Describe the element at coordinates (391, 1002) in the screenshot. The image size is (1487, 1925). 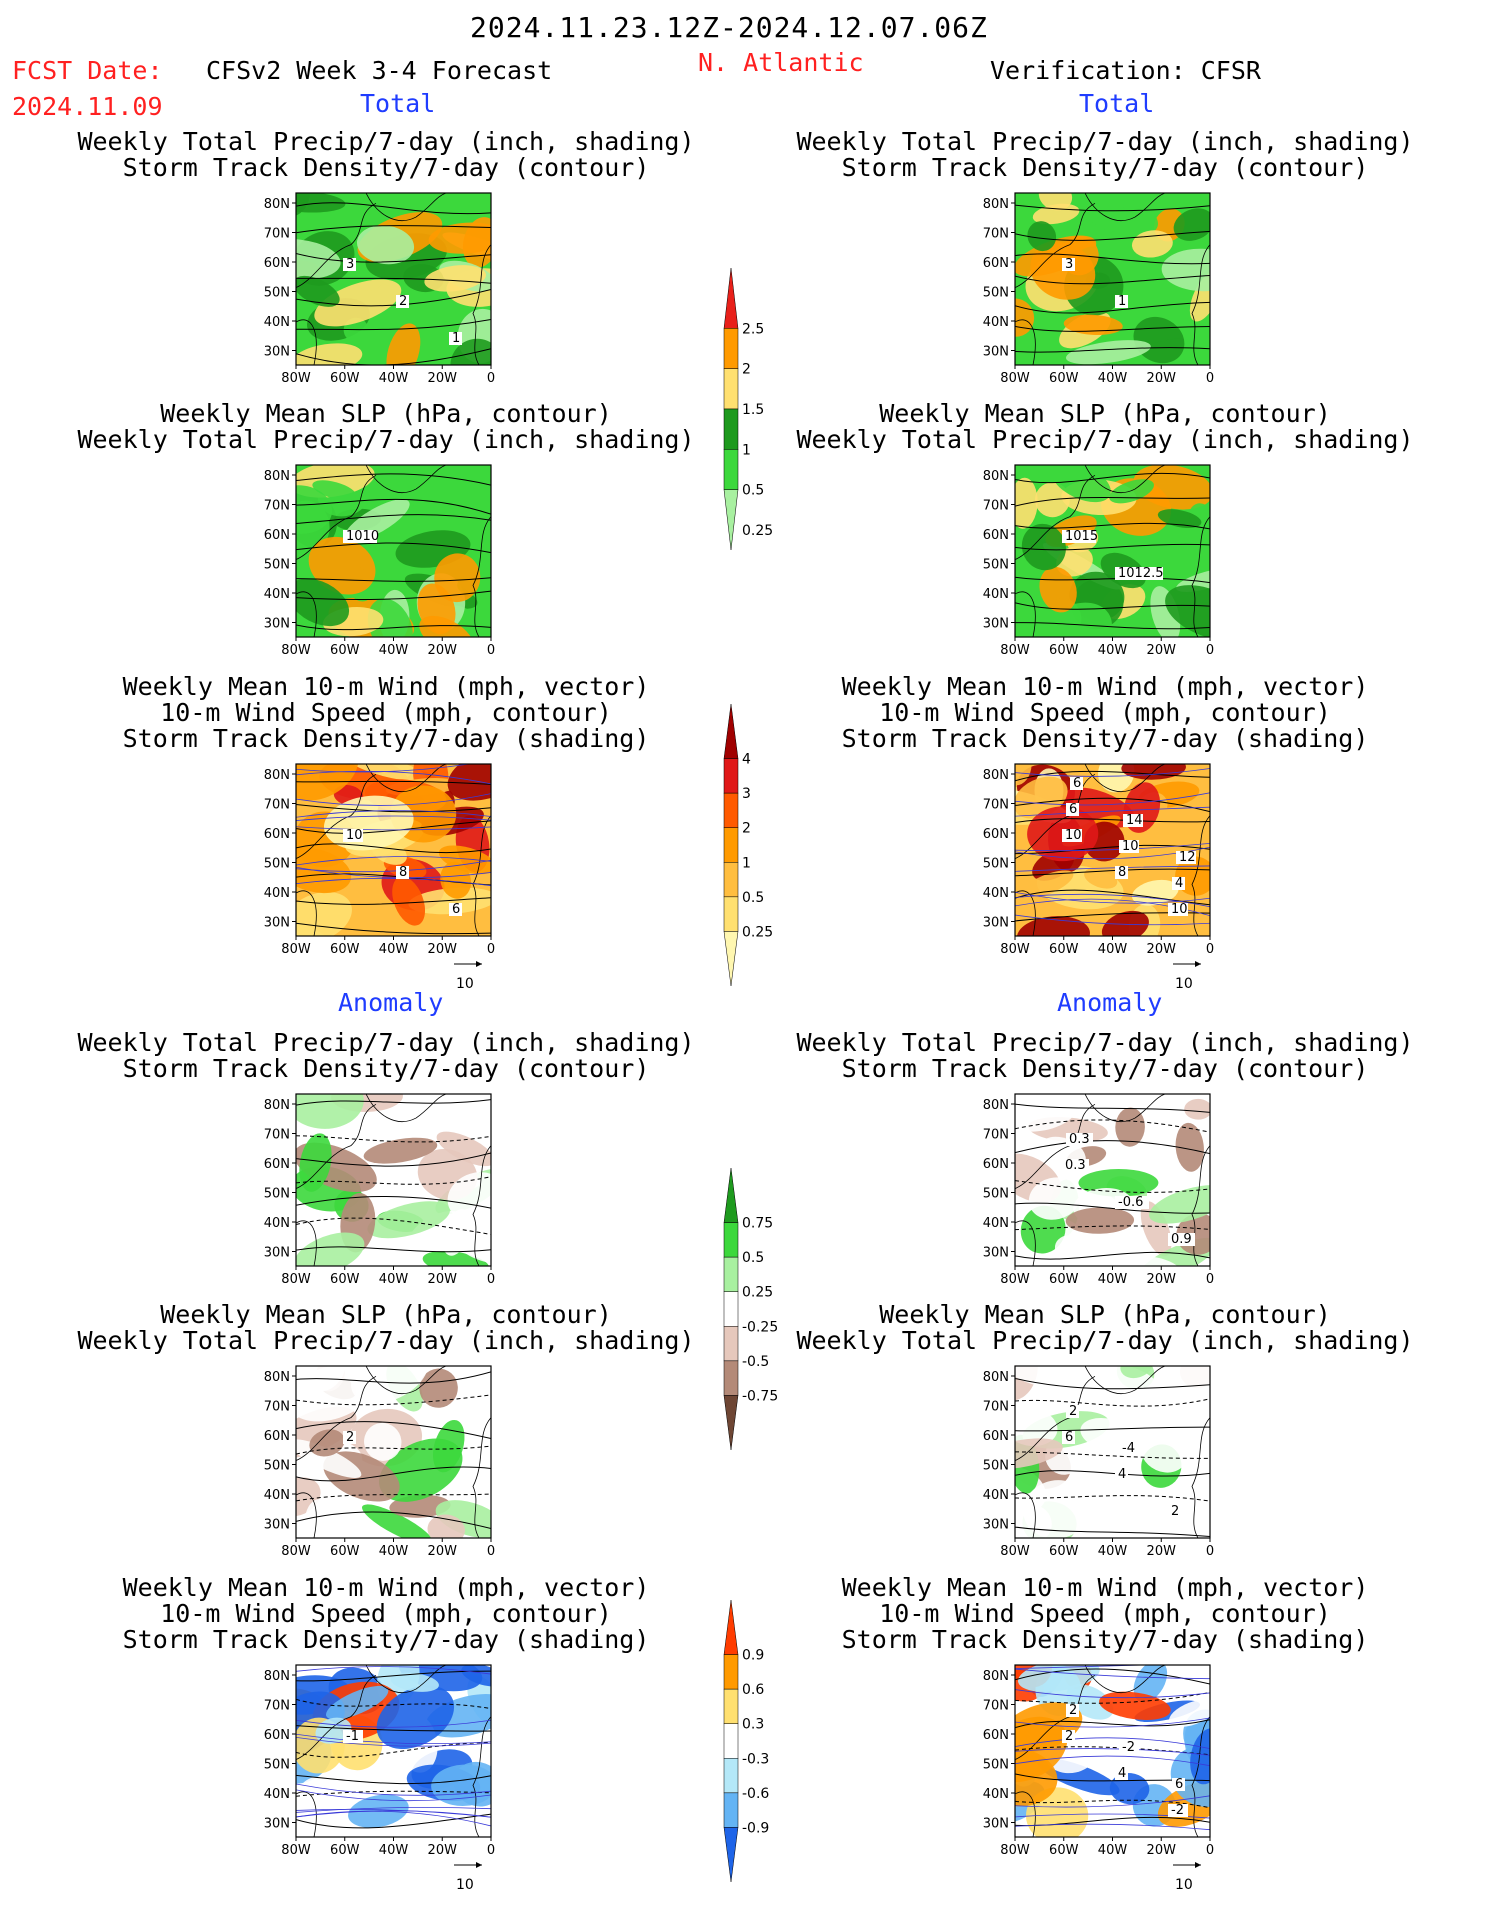
I see `anomaly-label-left: Anomaly` at that location.